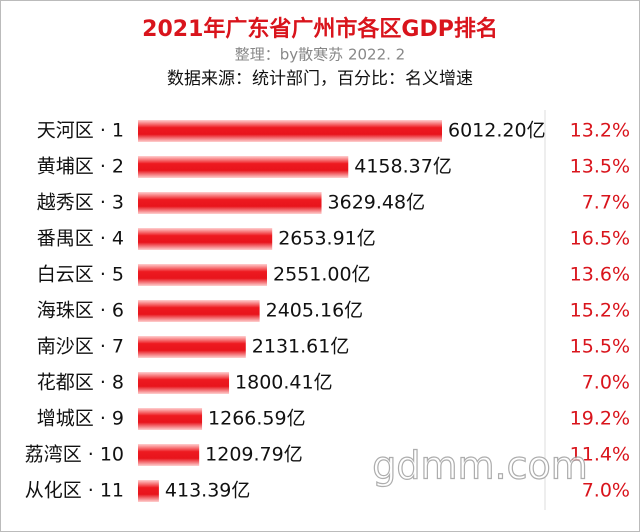 The image size is (640, 532). I want to click on growth-label: 19.2%, so click(600, 419).